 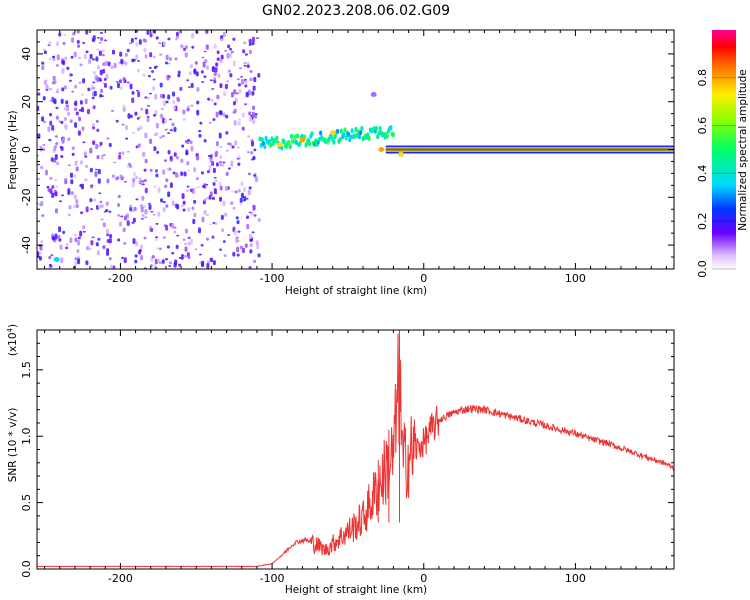 What do you see at coordinates (716, 173) in the screenshot?
I see `colorbar-ticks: 0.0 0.2 0.4 0.6 0.8` at bounding box center [716, 173].